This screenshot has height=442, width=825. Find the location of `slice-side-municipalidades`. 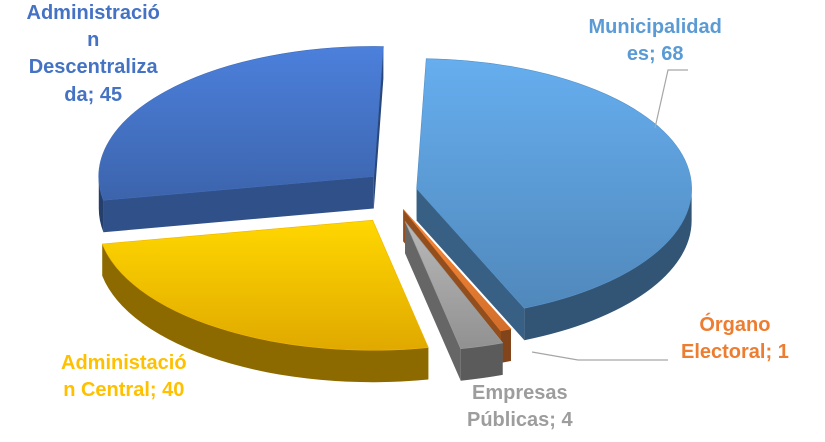

slice-side-municipalidades is located at coordinates (608, 264).